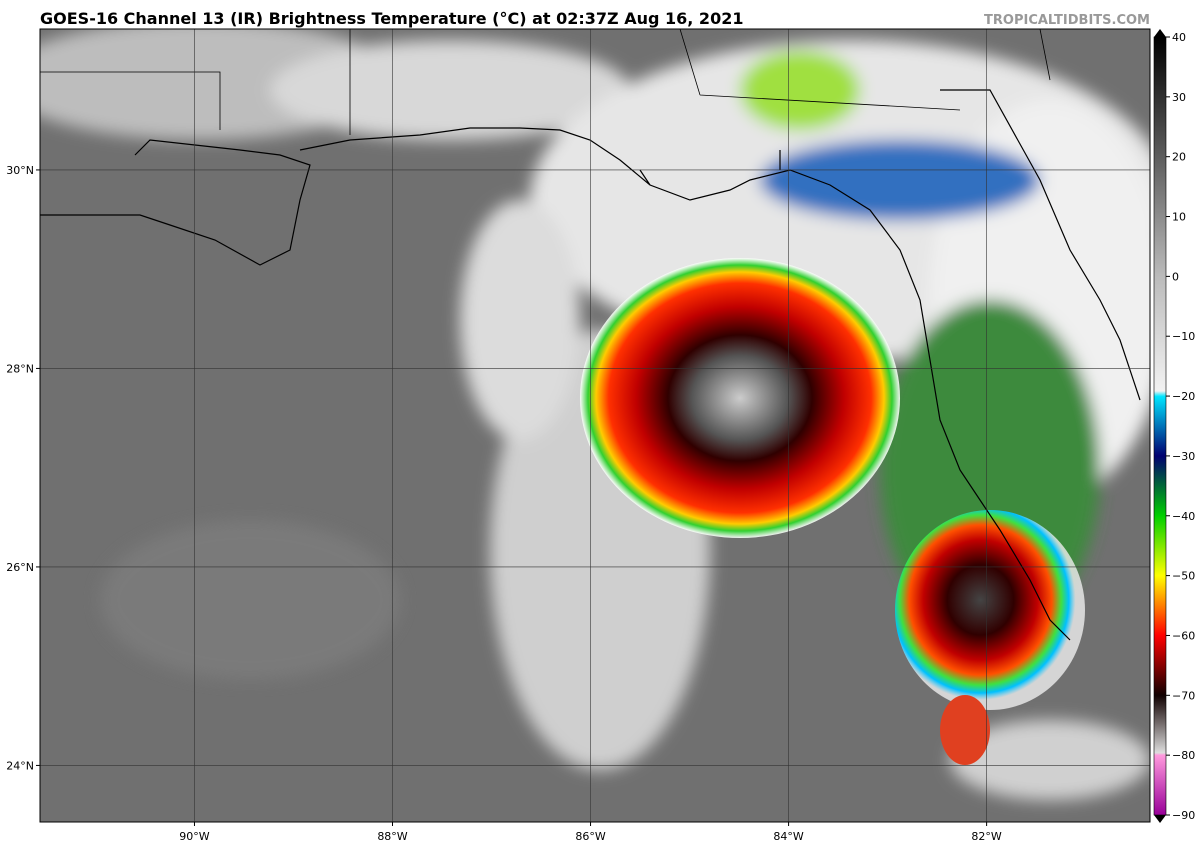 This screenshot has height=849, width=1200. Describe the element at coordinates (1183, 336) in the screenshot. I see `colorbar-label: −10` at that location.